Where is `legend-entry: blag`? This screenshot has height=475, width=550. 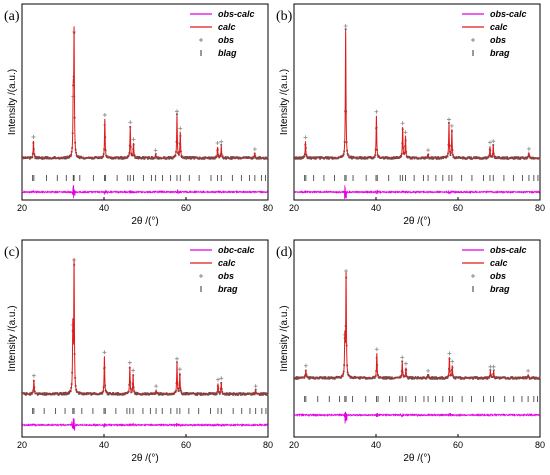
legend-entry: blag is located at coordinates (227, 53).